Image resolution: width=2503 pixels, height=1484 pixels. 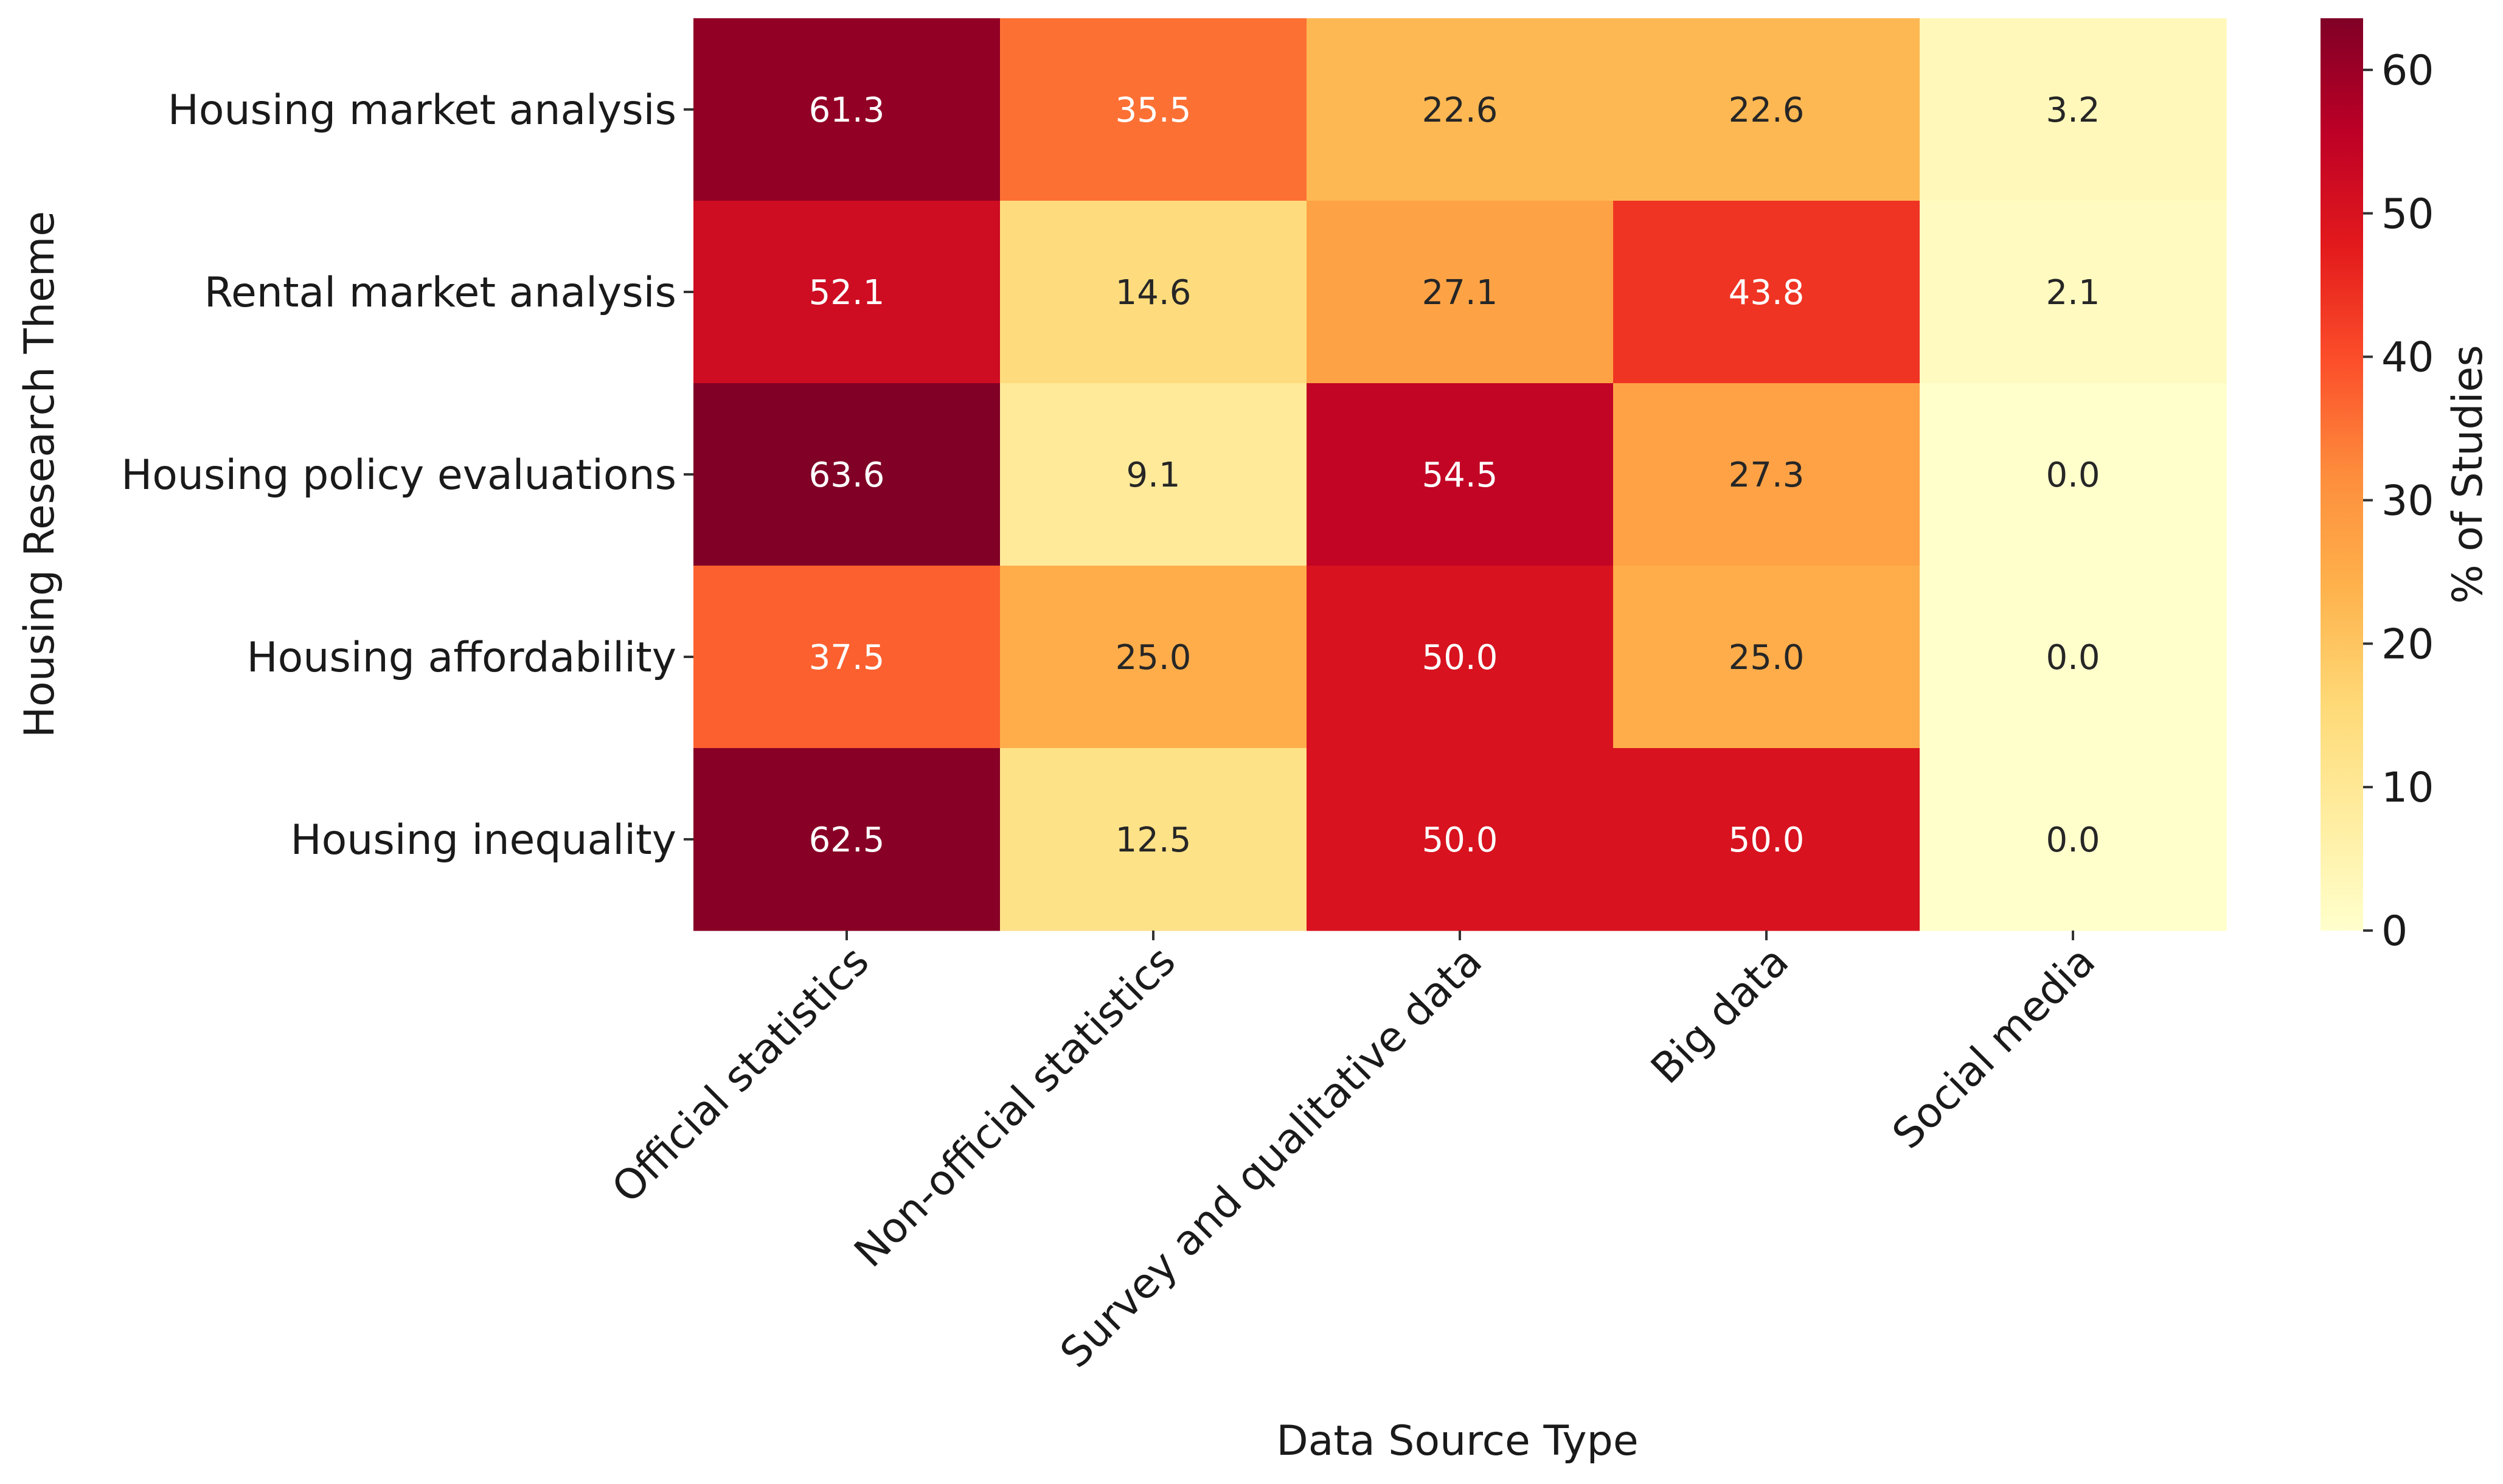 I want to click on colorbar-tick-label: 60, so click(x=2407, y=71).